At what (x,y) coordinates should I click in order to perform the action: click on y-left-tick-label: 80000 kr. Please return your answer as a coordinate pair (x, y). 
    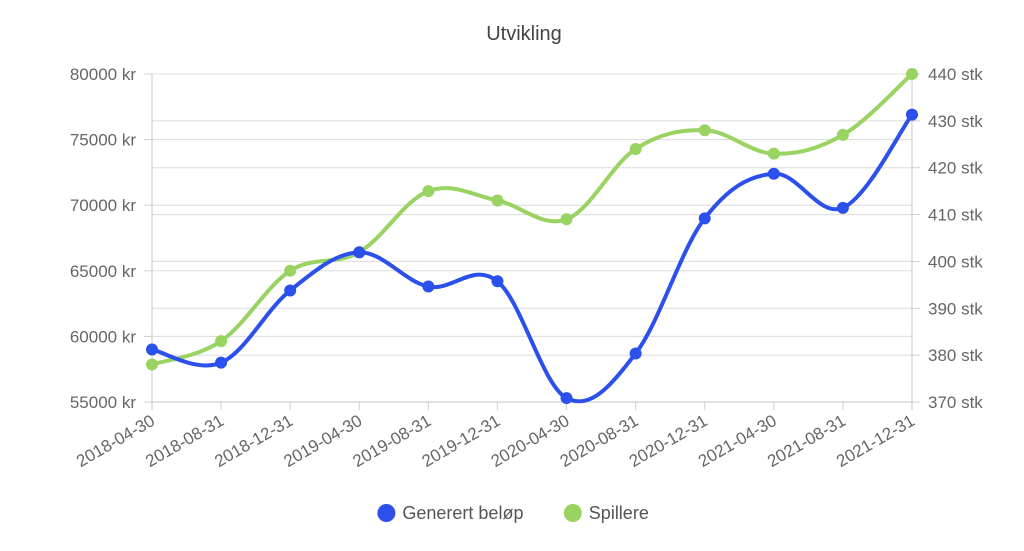
    Looking at the image, I should click on (103, 74).